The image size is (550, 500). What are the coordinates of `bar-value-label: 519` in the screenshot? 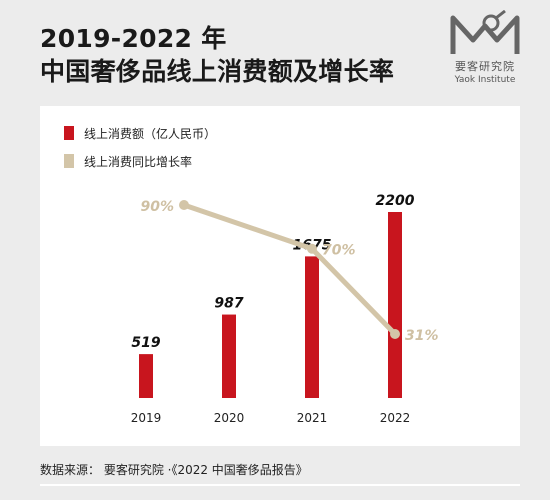 It's located at (145, 343).